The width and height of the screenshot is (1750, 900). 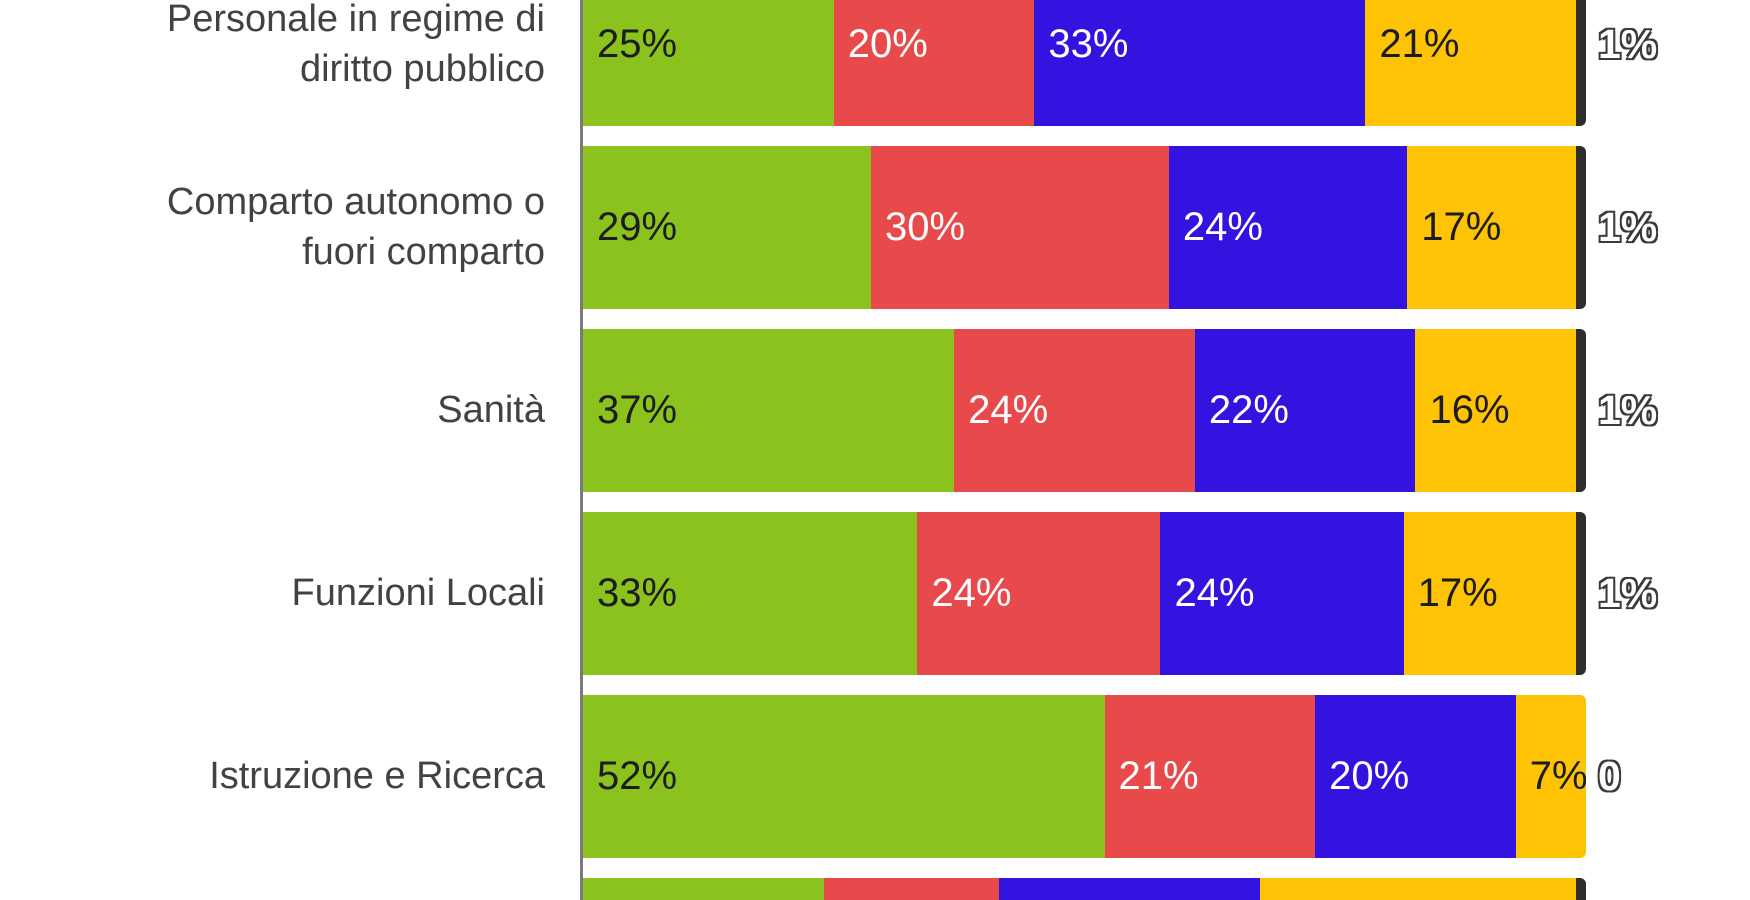 What do you see at coordinates (1019, 227) in the screenshot?
I see `bar-segment-red: 30%` at bounding box center [1019, 227].